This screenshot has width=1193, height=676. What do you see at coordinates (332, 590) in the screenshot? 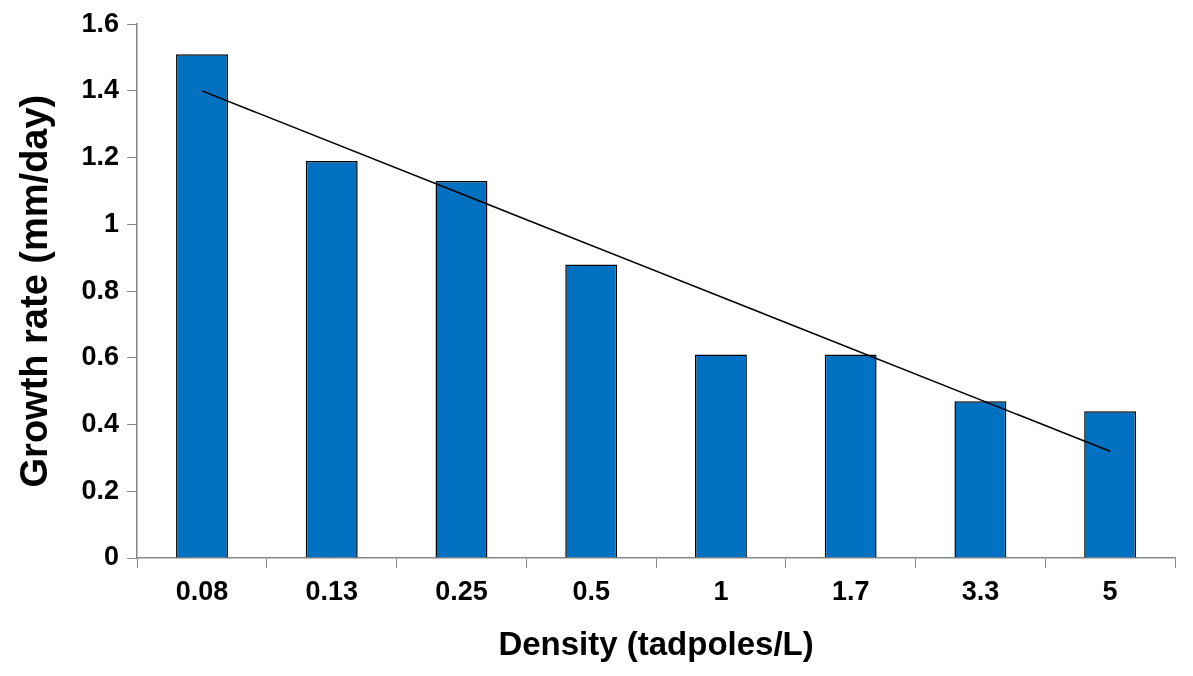
I see `x-tick-label: 0.13` at bounding box center [332, 590].